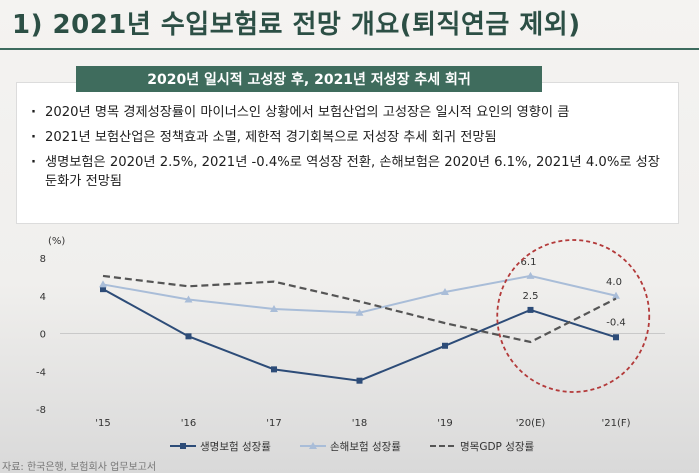 This screenshot has width=699, height=473. I want to click on legend-label: 손해보험 성장률, so click(365, 446).